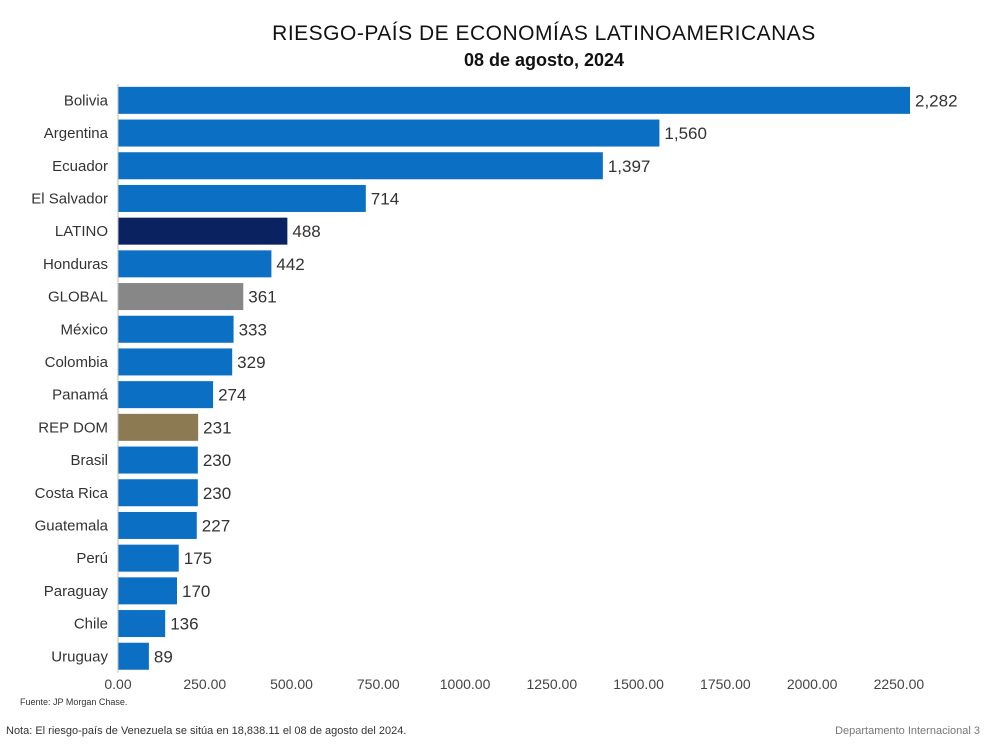 This screenshot has height=751, width=1000. What do you see at coordinates (725, 684) in the screenshot?
I see `x-tick-label: 1750.00` at bounding box center [725, 684].